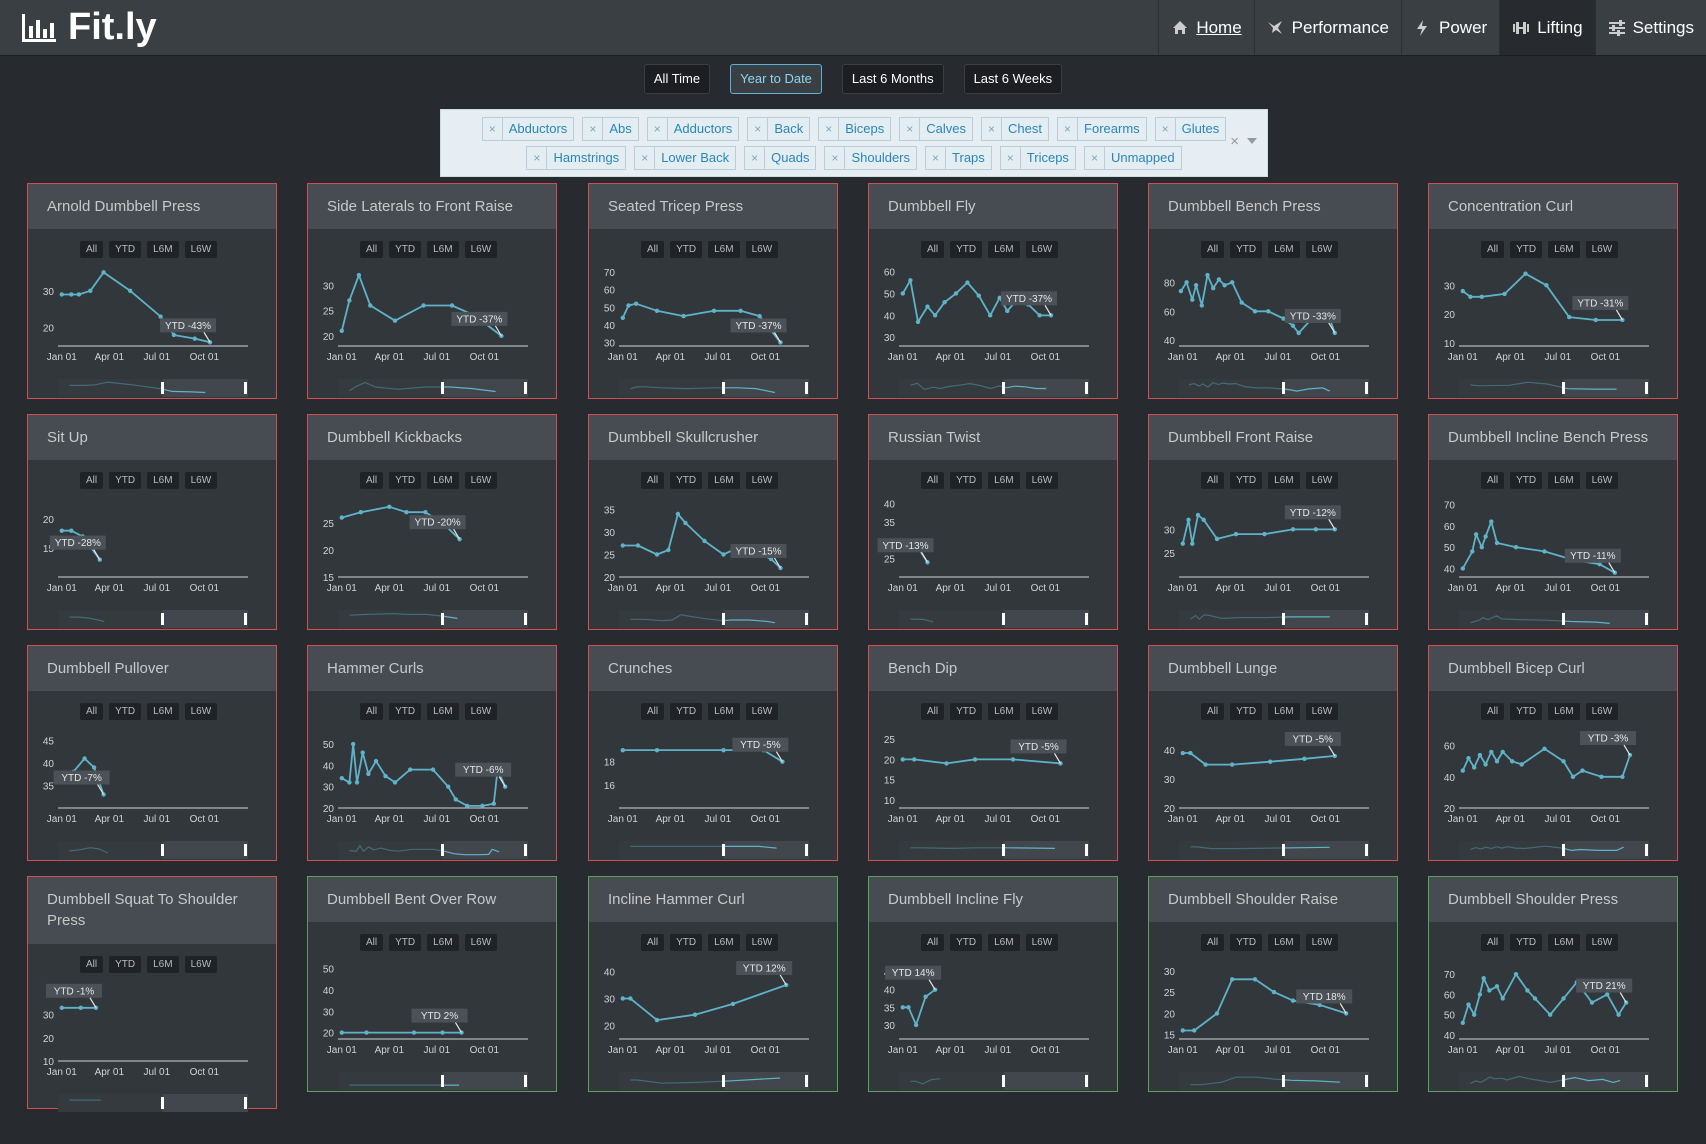 Image resolution: width=1706 pixels, height=1144 pixels. What do you see at coordinates (1013, 79) in the screenshot?
I see `time-filter-last-6-weeks: Last 6 Weeks` at bounding box center [1013, 79].